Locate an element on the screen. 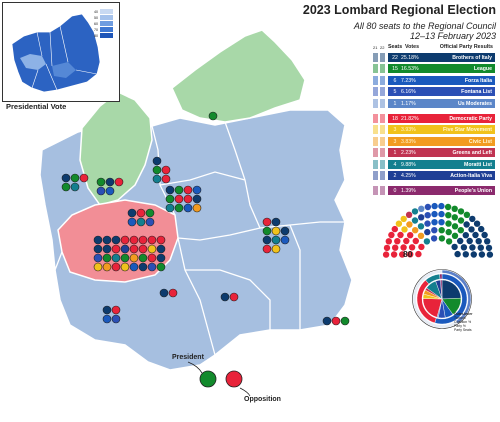 The width and height of the screenshot is (500, 422). party-name: Fontana List is located at coordinates (476, 91).